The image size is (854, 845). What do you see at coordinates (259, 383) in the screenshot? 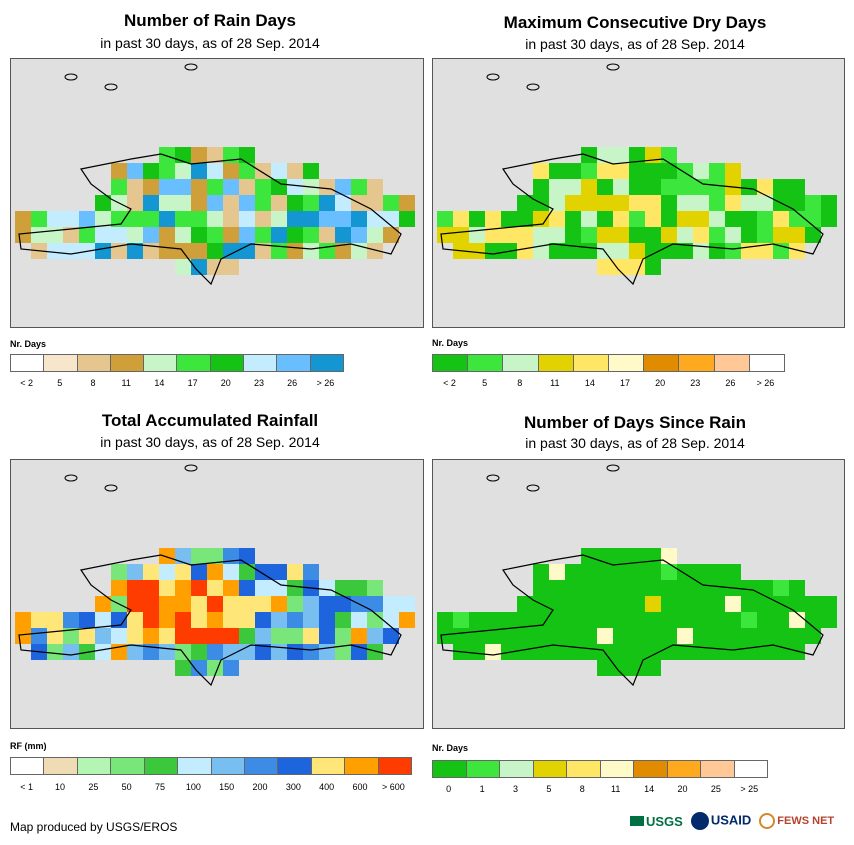
I see `legend-label: 23` at bounding box center [259, 383].